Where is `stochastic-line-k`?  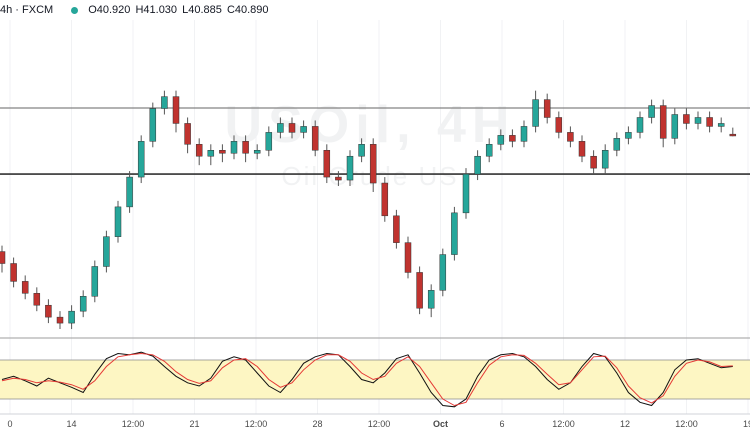 stochastic-line-k is located at coordinates (367, 379).